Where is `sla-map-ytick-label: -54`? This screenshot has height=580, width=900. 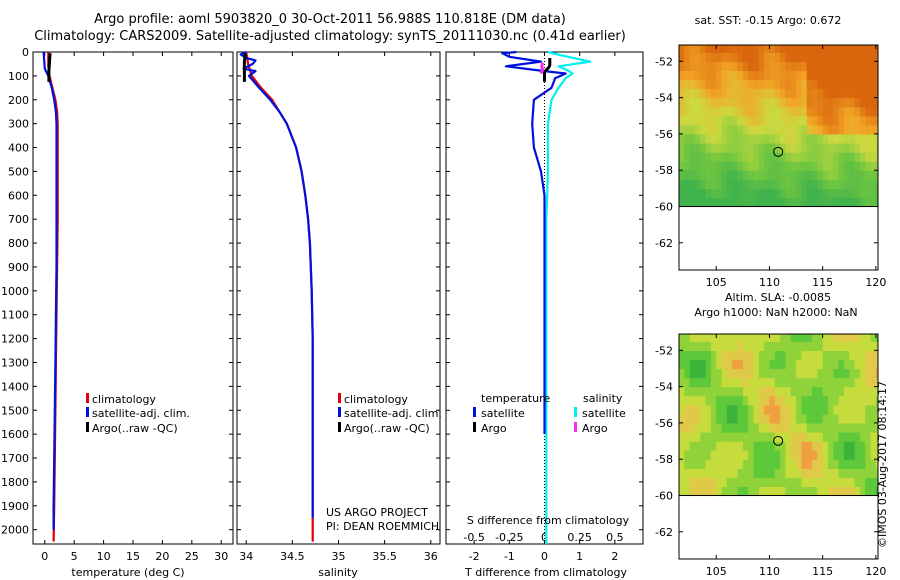
sla-map-ytick-label: -54 is located at coordinates (664, 387).